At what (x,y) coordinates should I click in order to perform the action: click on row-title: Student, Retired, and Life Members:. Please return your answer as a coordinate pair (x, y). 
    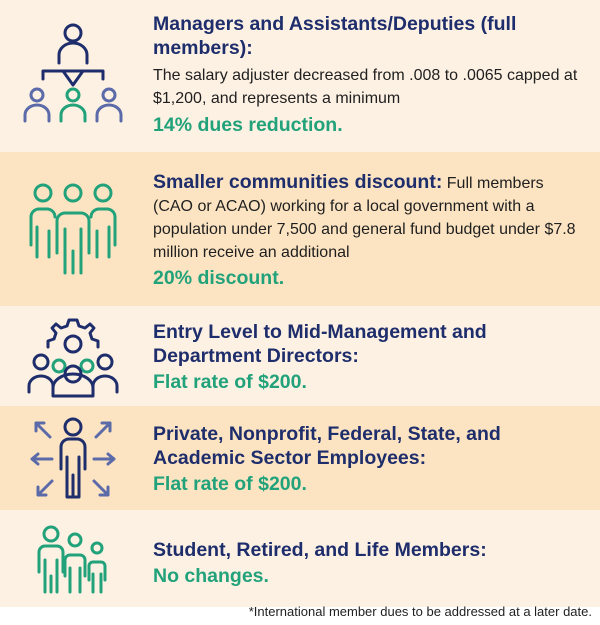
    Looking at the image, I should click on (320, 550).